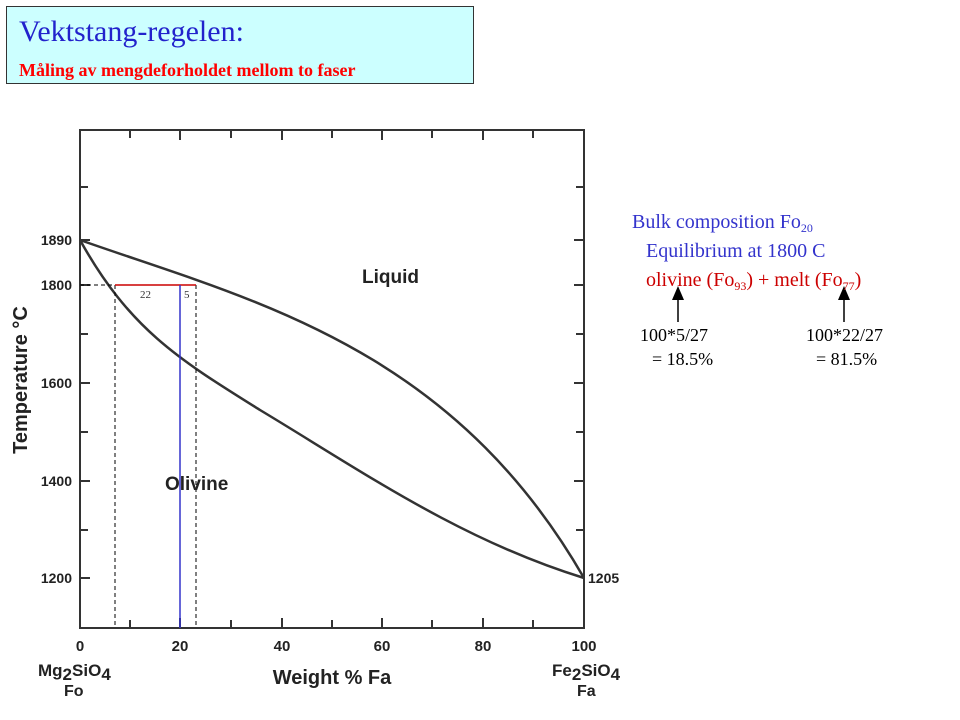 This screenshot has width=960, height=720. What do you see at coordinates (56, 240) in the screenshot?
I see `y-tick-label: 1890` at bounding box center [56, 240].